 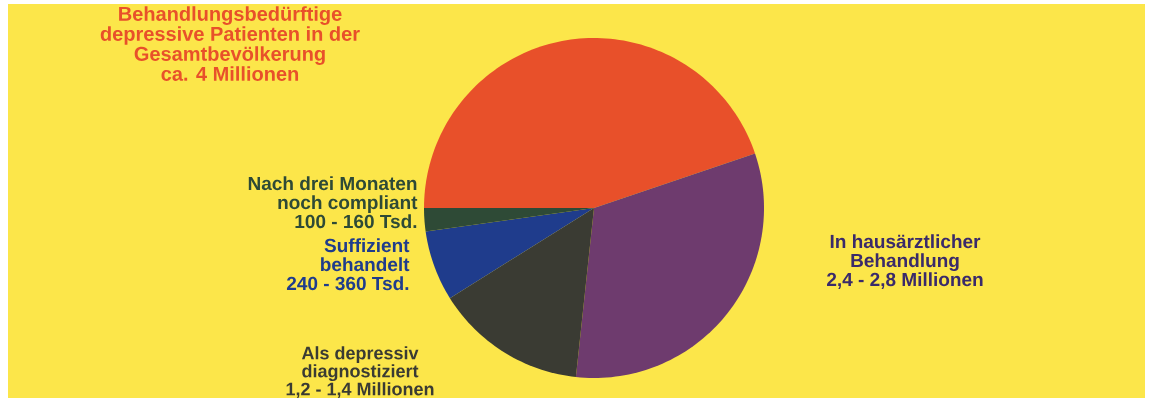 What do you see at coordinates (905, 280) in the screenshot?
I see `text: 2,4 - 2,8 Millionen` at bounding box center [905, 280].